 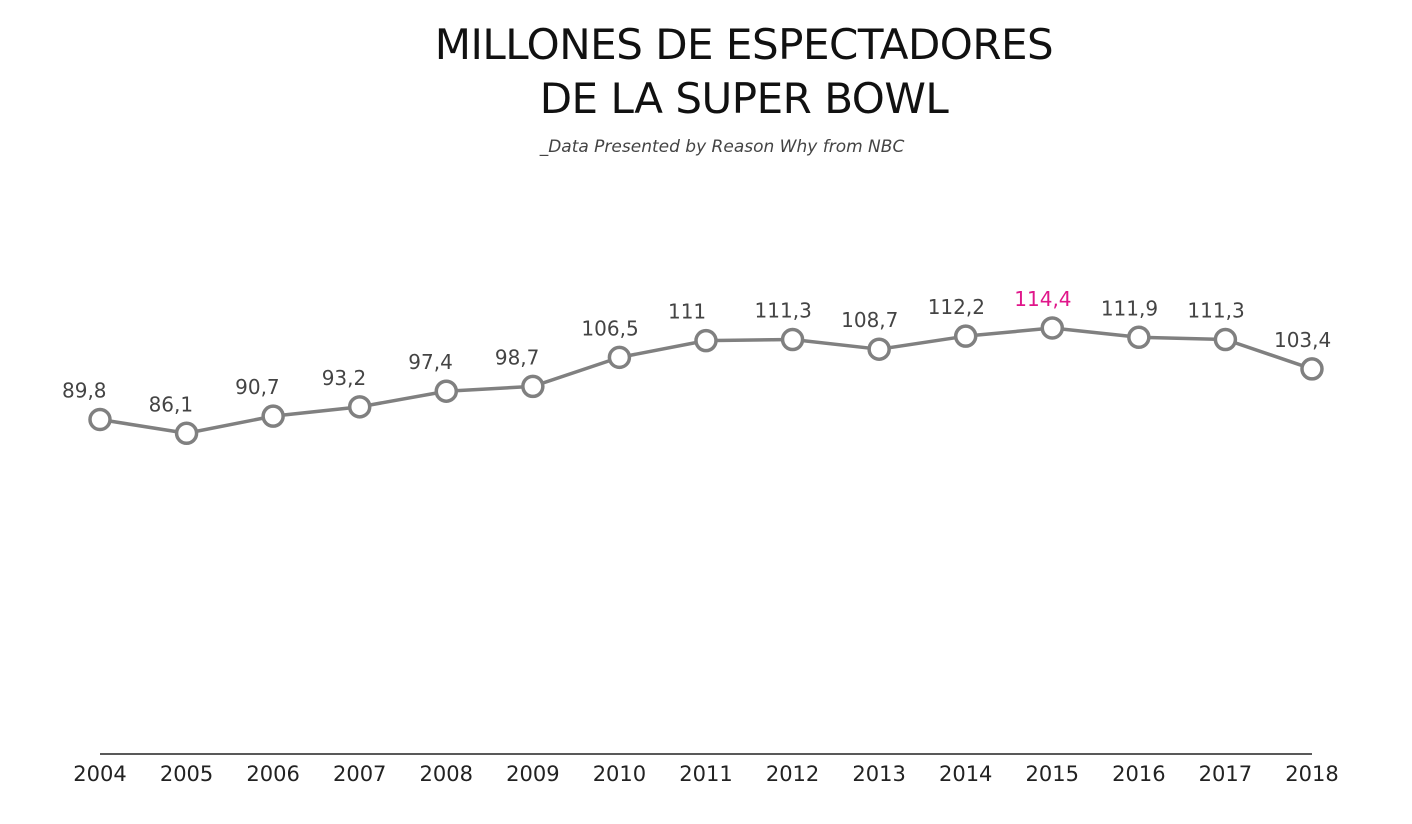 I want to click on data-point-2004, so click(x=100, y=419).